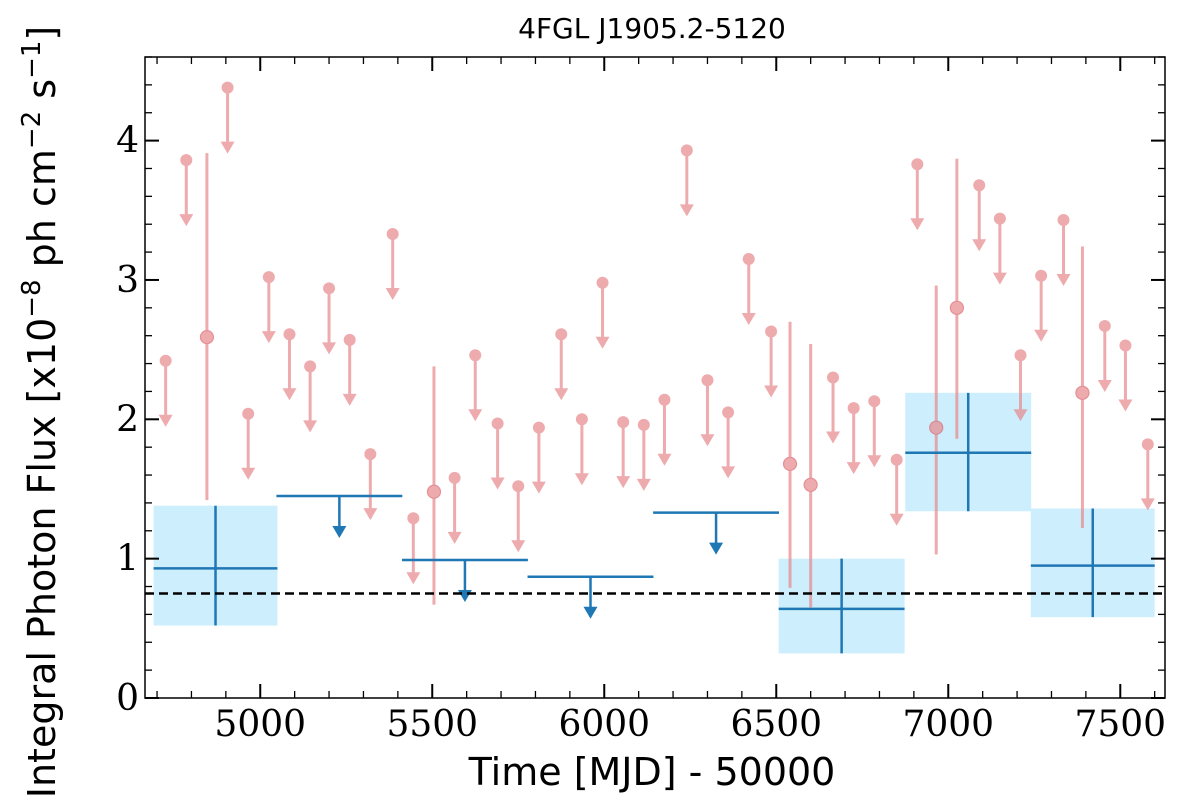  What do you see at coordinates (42, 214) in the screenshot?
I see `y-axis-title-mid: ph cm` at bounding box center [42, 214].